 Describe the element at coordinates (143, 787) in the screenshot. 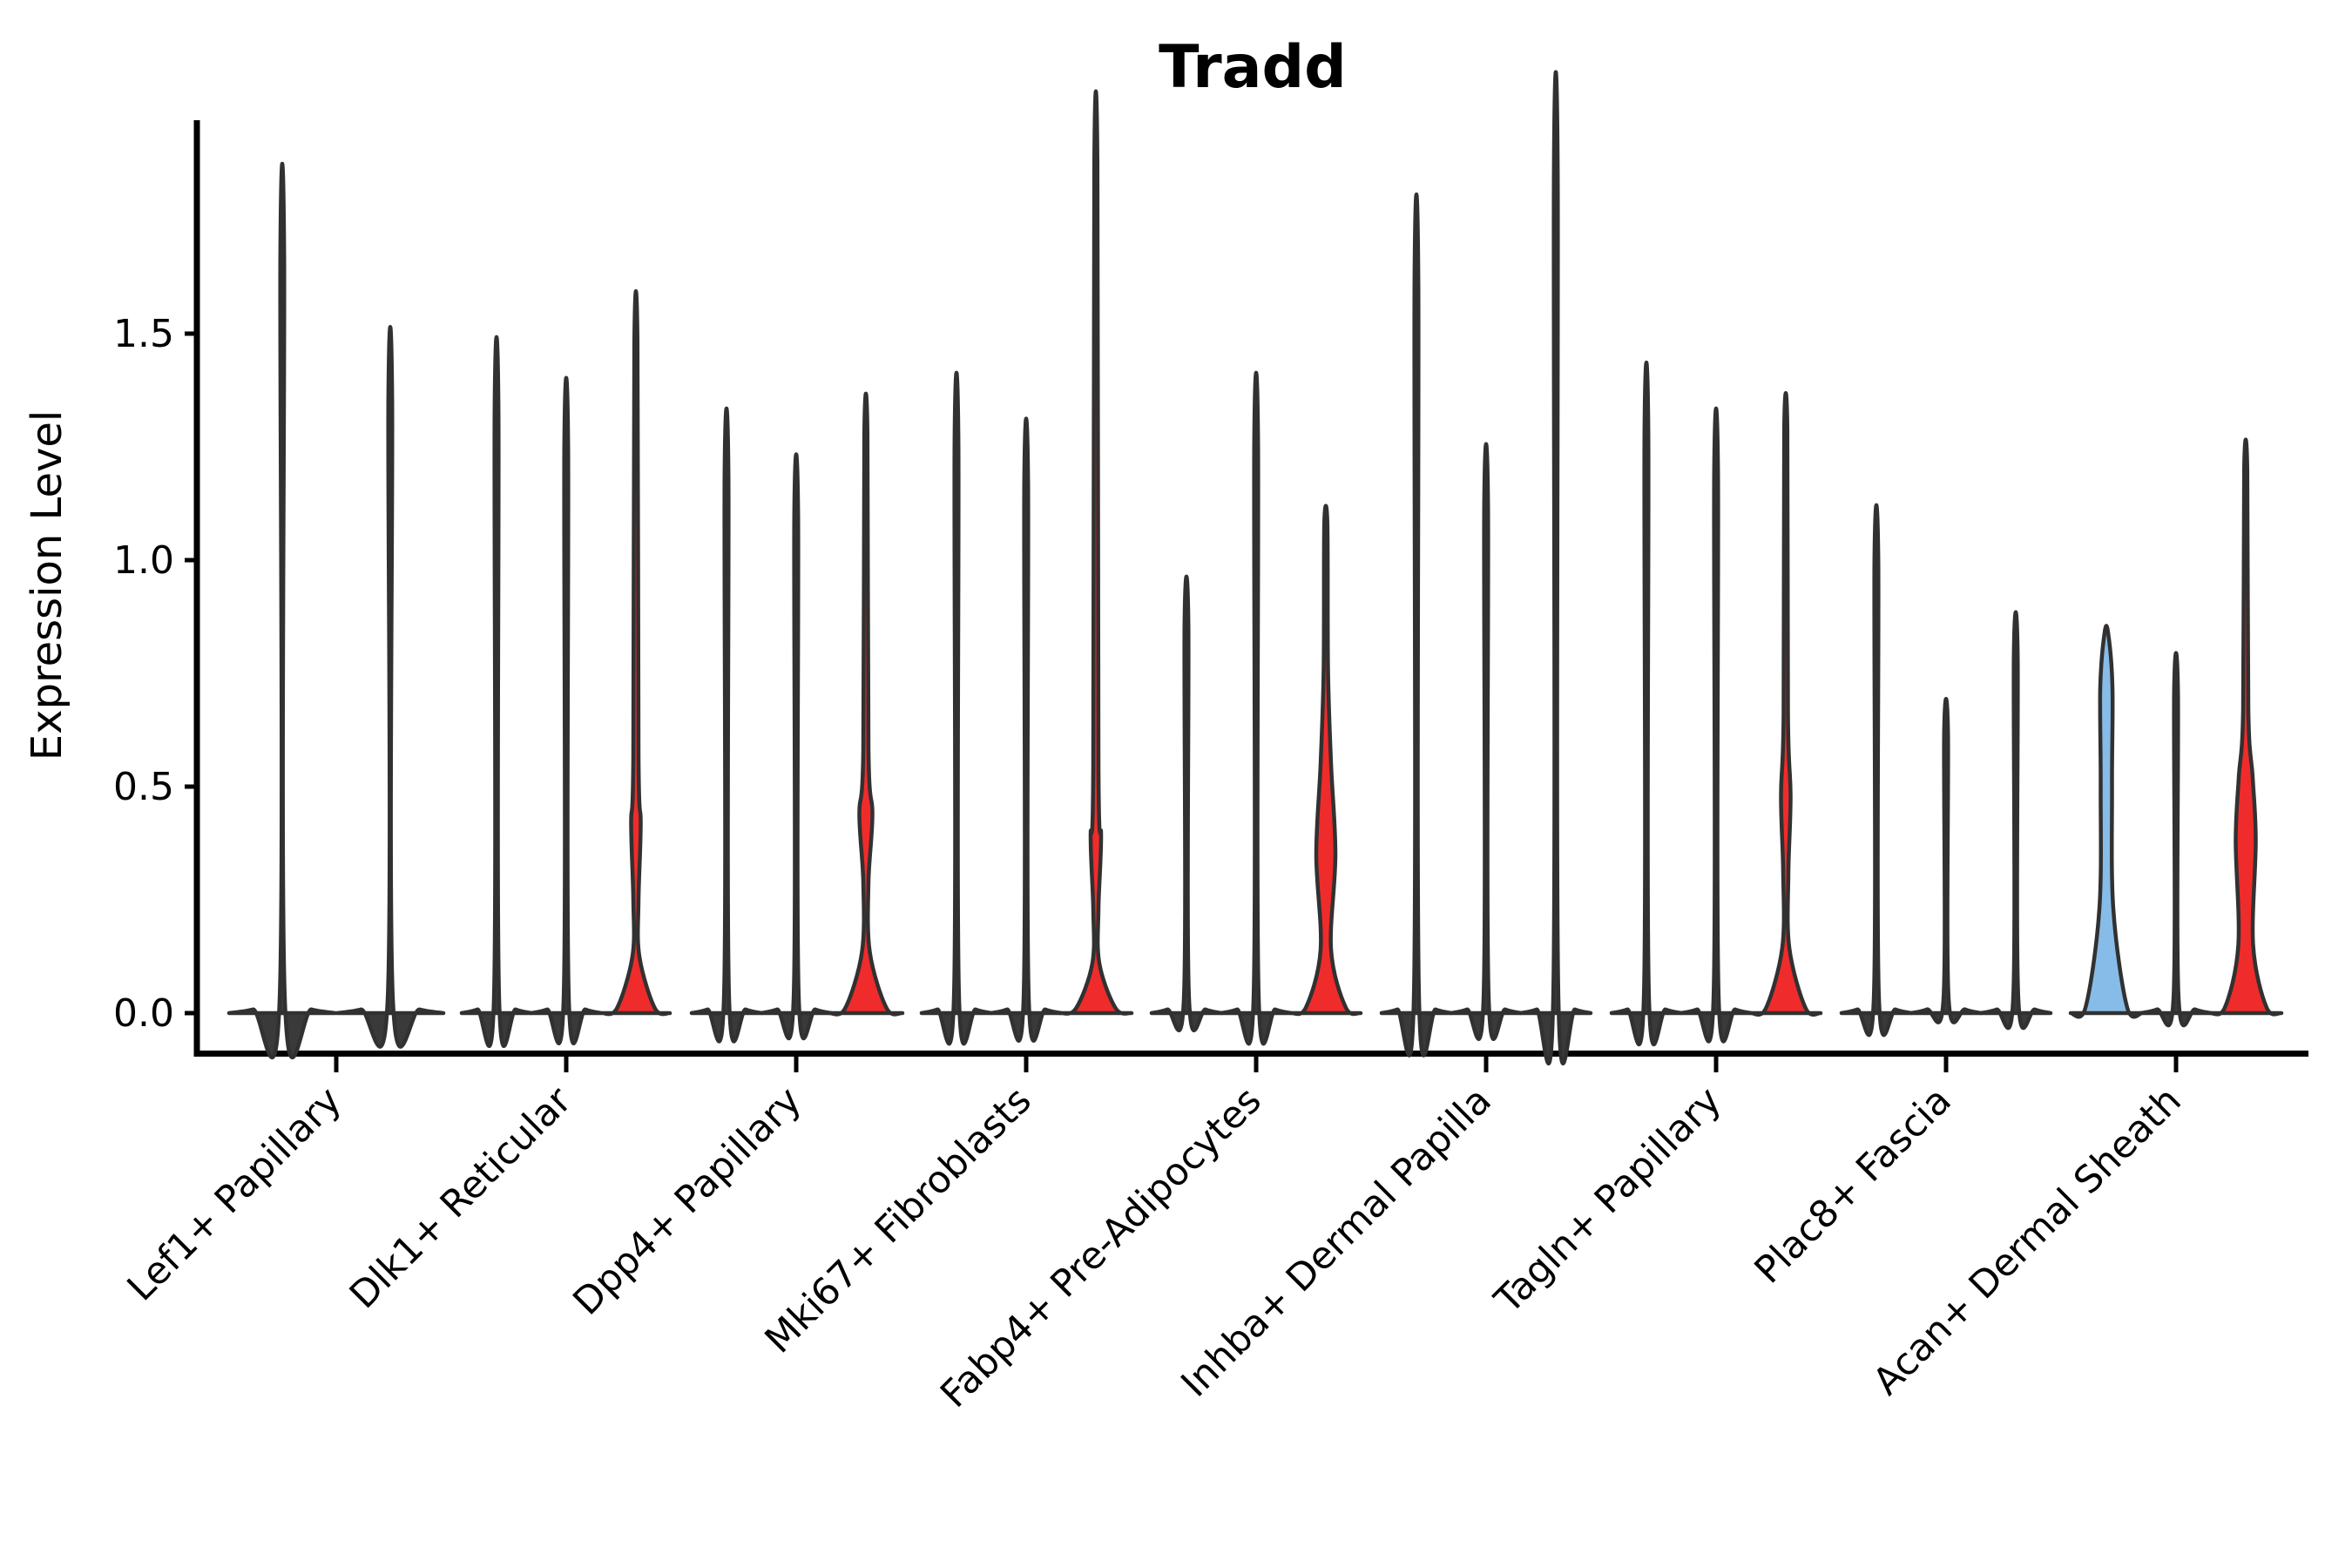

I see `y-tick-label: 0.5` at that location.